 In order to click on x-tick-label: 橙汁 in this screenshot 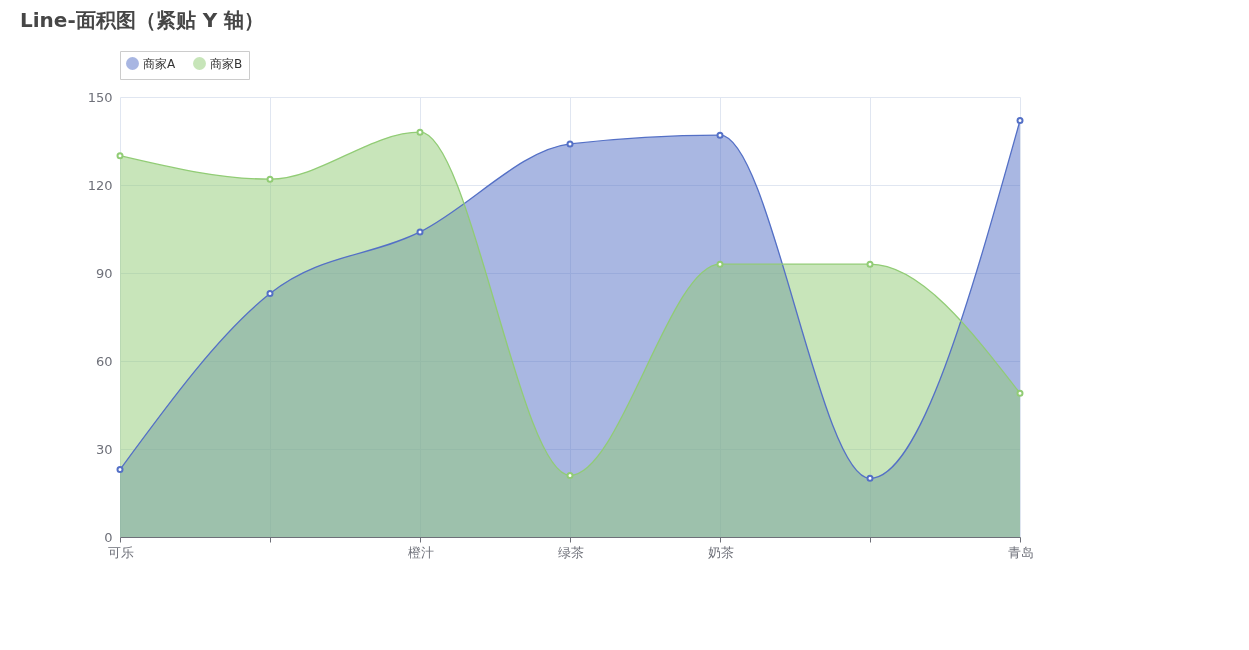, I will do `click(420, 552)`.